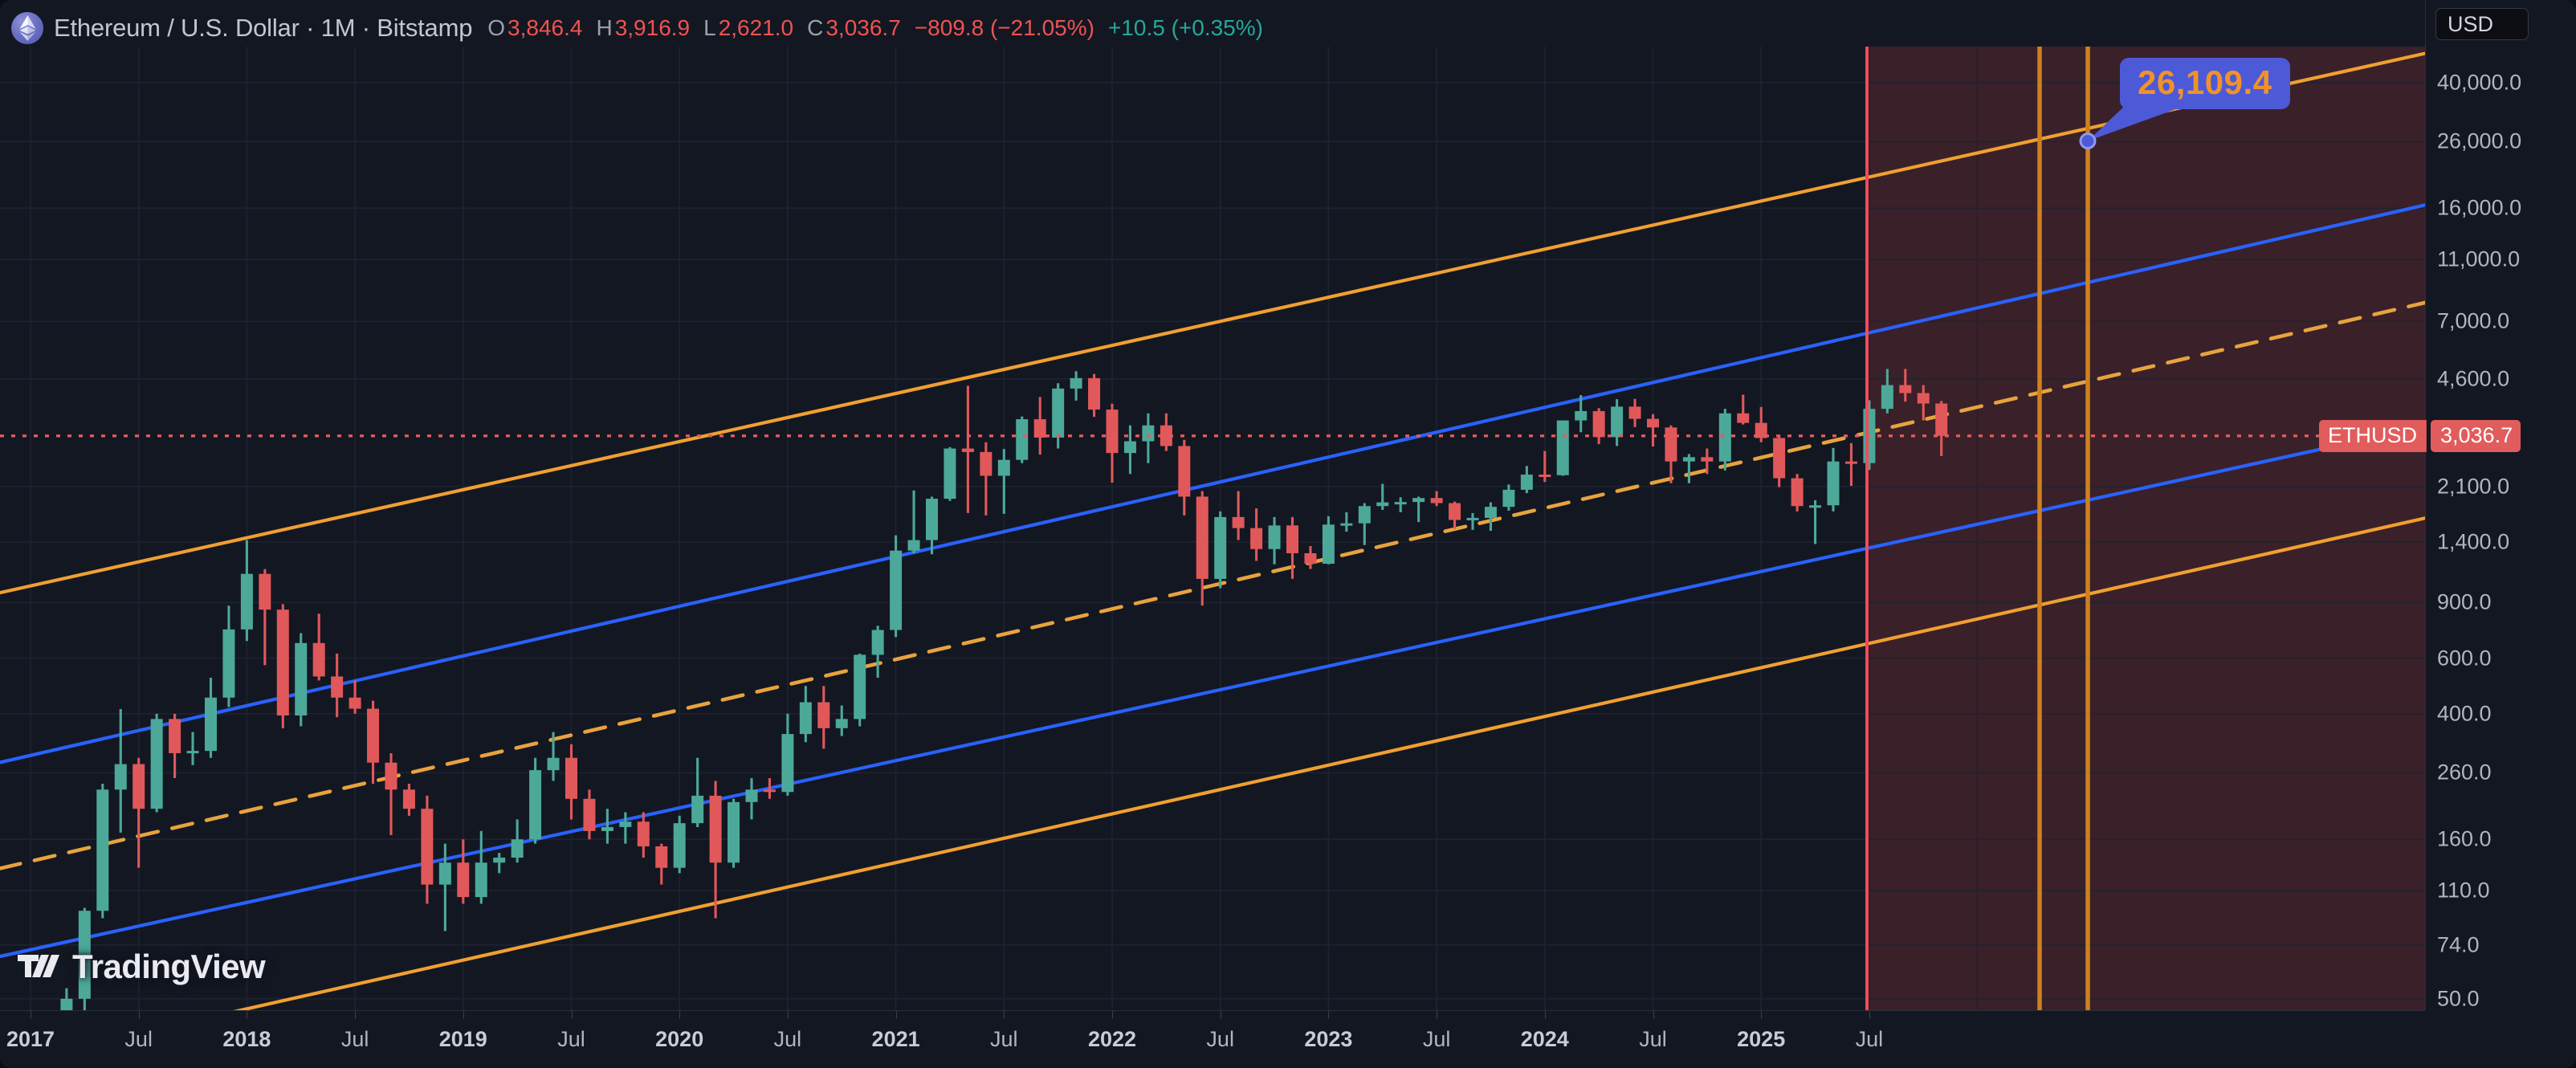 This screenshot has width=2576, height=1068. Describe the element at coordinates (2479, 141) in the screenshot. I see `price-tick: 26,000.0` at that location.